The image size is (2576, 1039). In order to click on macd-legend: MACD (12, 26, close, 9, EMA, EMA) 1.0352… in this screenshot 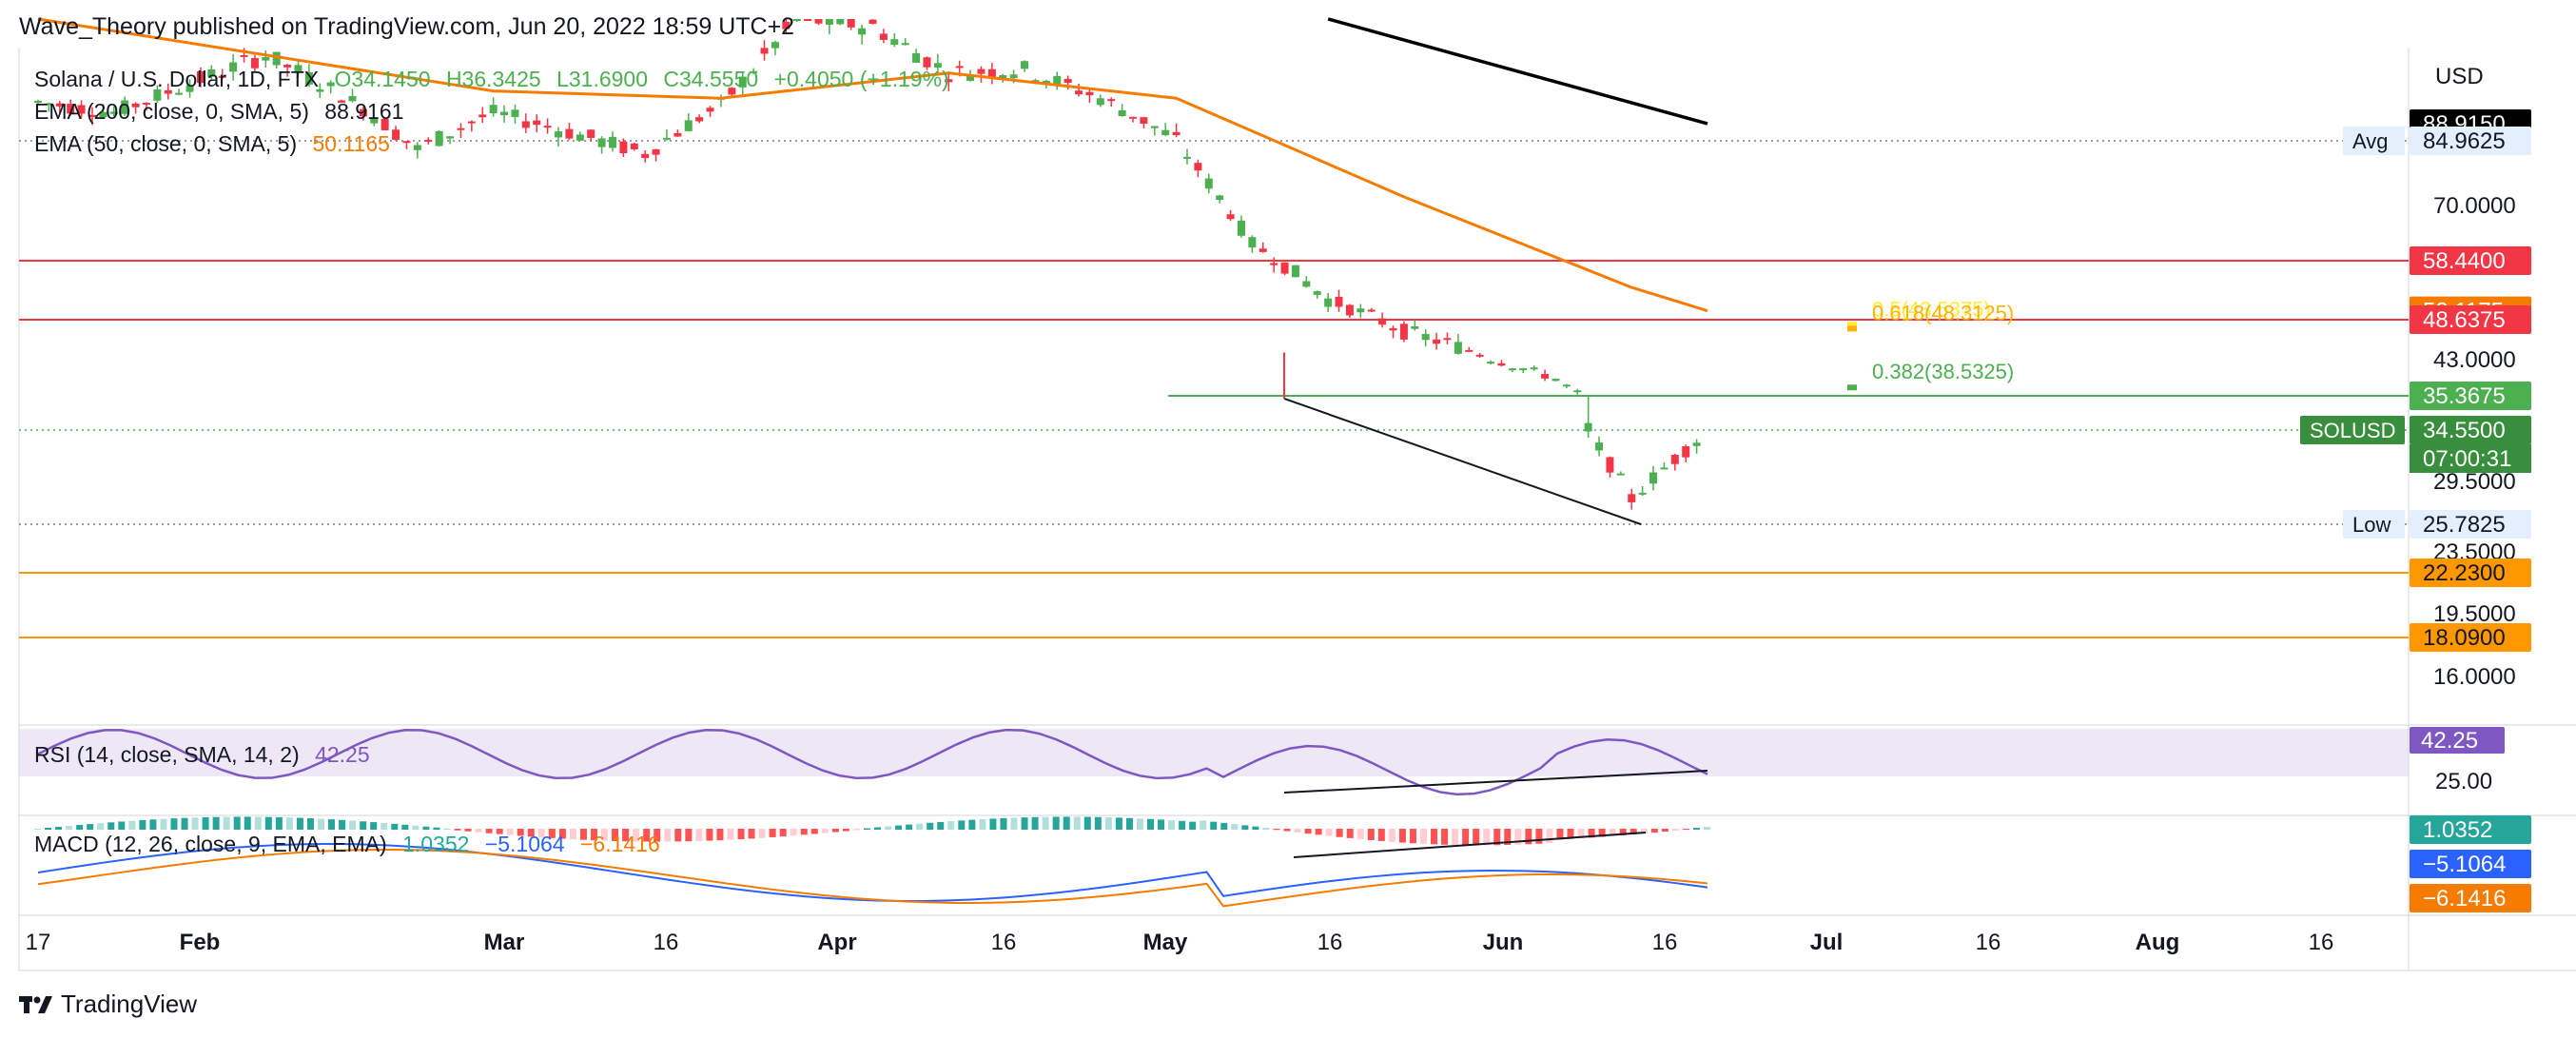, I will do `click(352, 844)`.